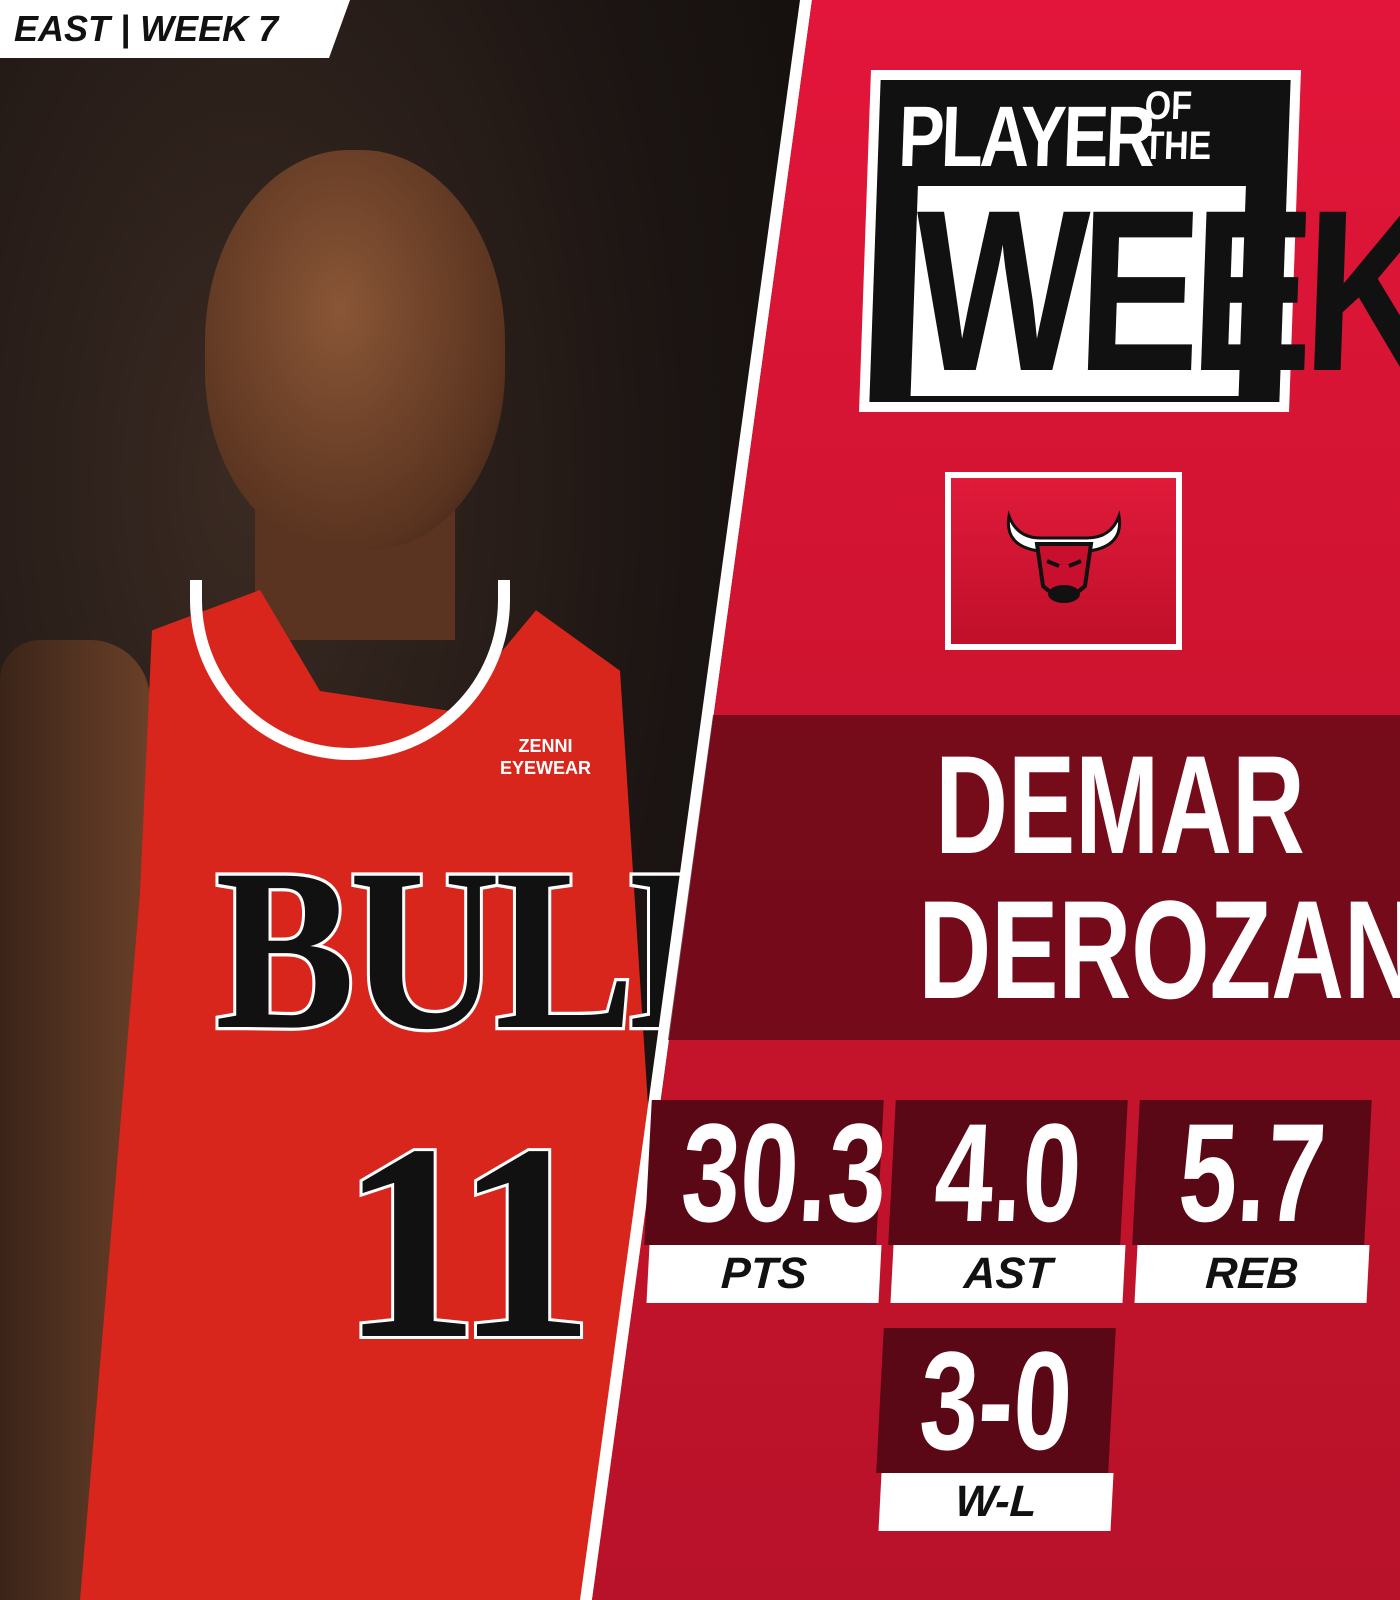  Describe the element at coordinates (764, 1274) in the screenshot. I see `stat-label: PTS` at that location.